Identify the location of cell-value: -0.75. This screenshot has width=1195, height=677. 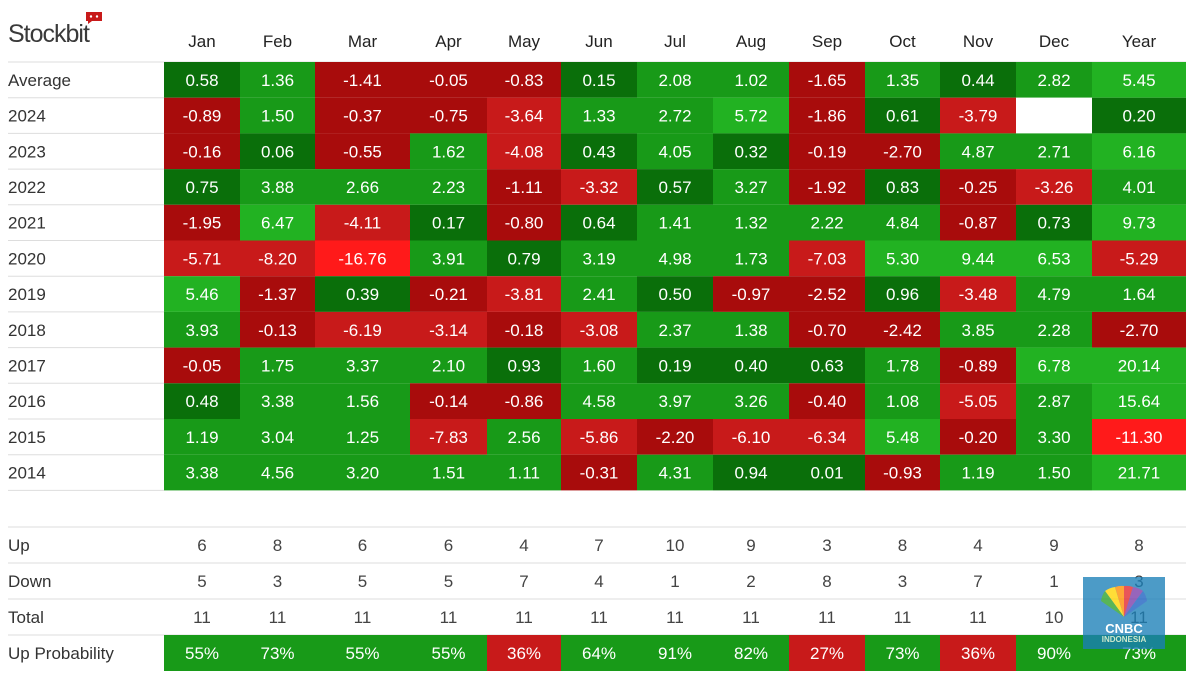
(448, 116).